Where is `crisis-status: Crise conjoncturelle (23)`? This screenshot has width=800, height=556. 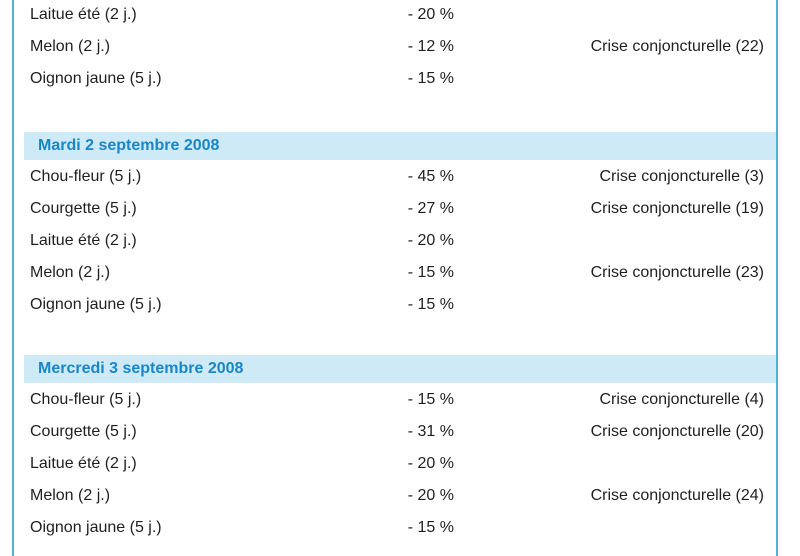
crisis-status: Crise conjoncturelle (23) is located at coordinates (677, 272).